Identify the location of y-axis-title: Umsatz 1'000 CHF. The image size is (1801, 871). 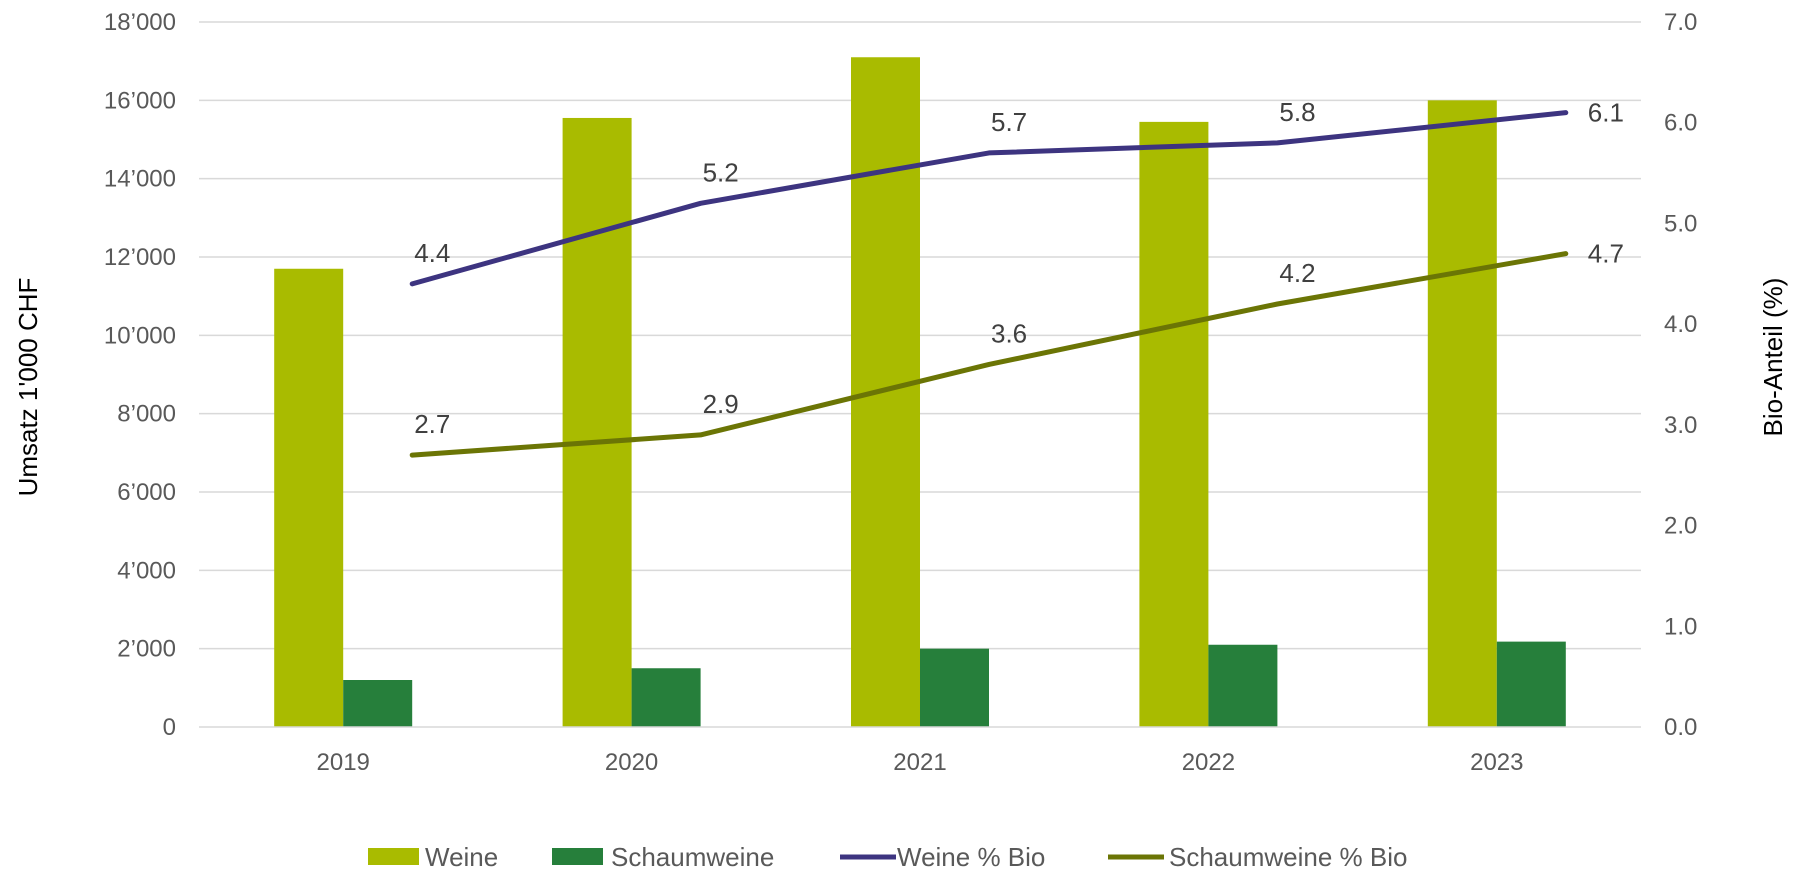
(28, 387).